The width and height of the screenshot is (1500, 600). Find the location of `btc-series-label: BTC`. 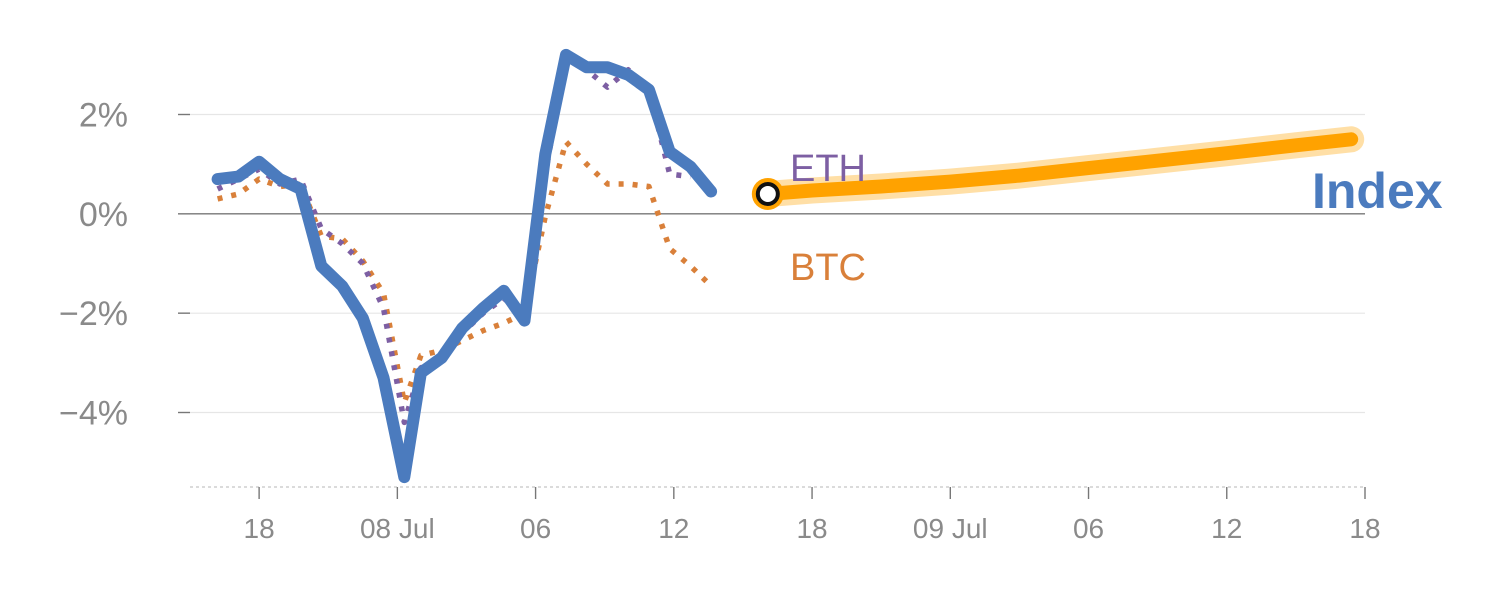

btc-series-label: BTC is located at coordinates (828, 268).